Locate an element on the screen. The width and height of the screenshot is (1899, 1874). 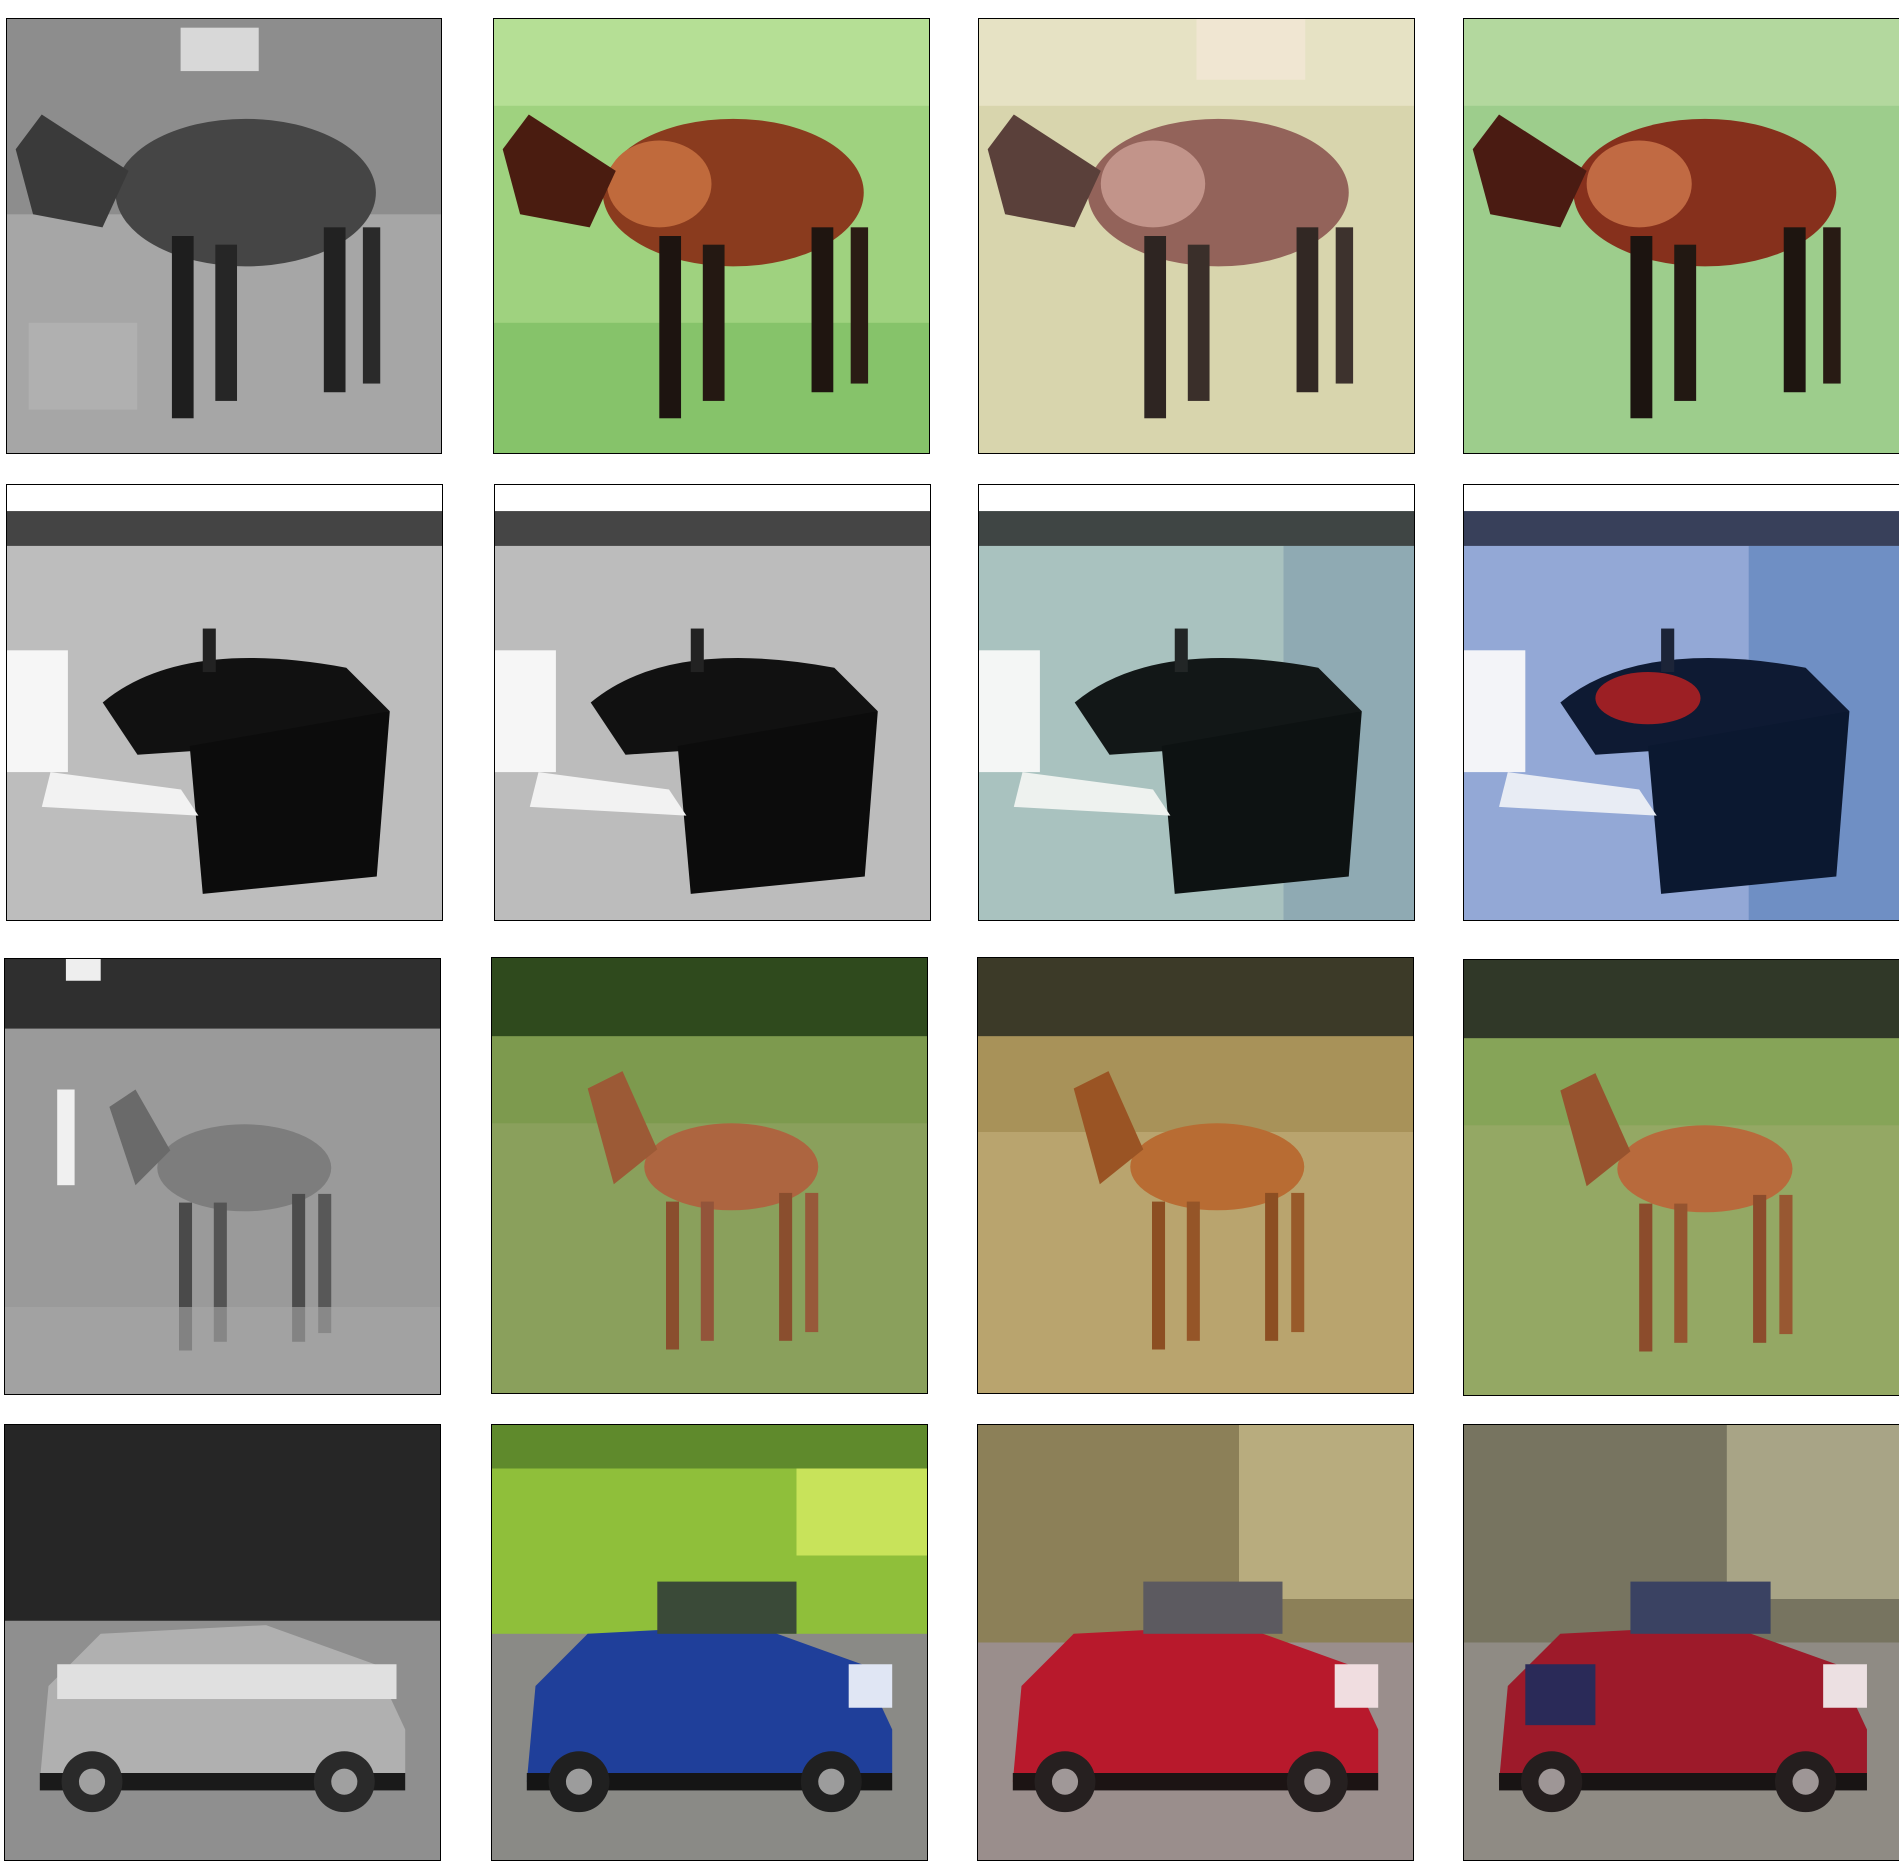
boat-grayscale-picture is located at coordinates (224, 702).